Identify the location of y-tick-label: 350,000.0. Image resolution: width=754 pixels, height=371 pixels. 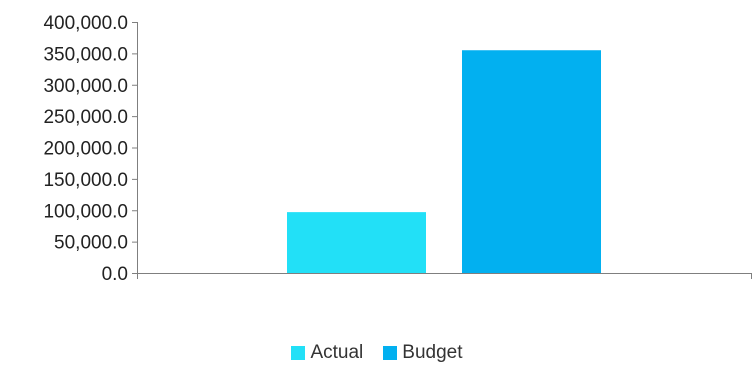
(85, 54).